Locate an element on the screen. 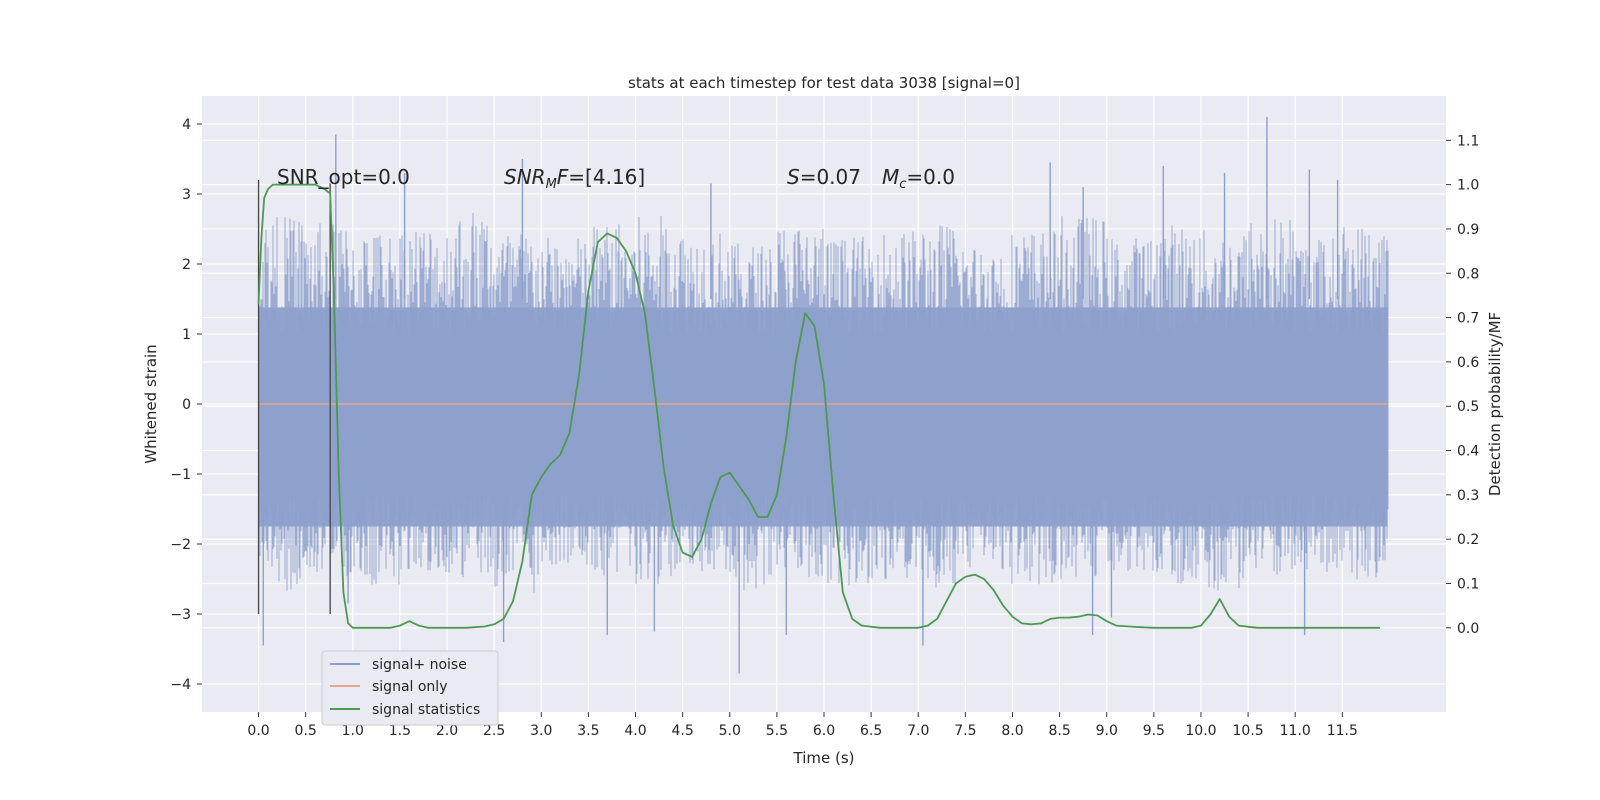  annotation-snr-mf-sub: M is located at coordinates (551, 184).